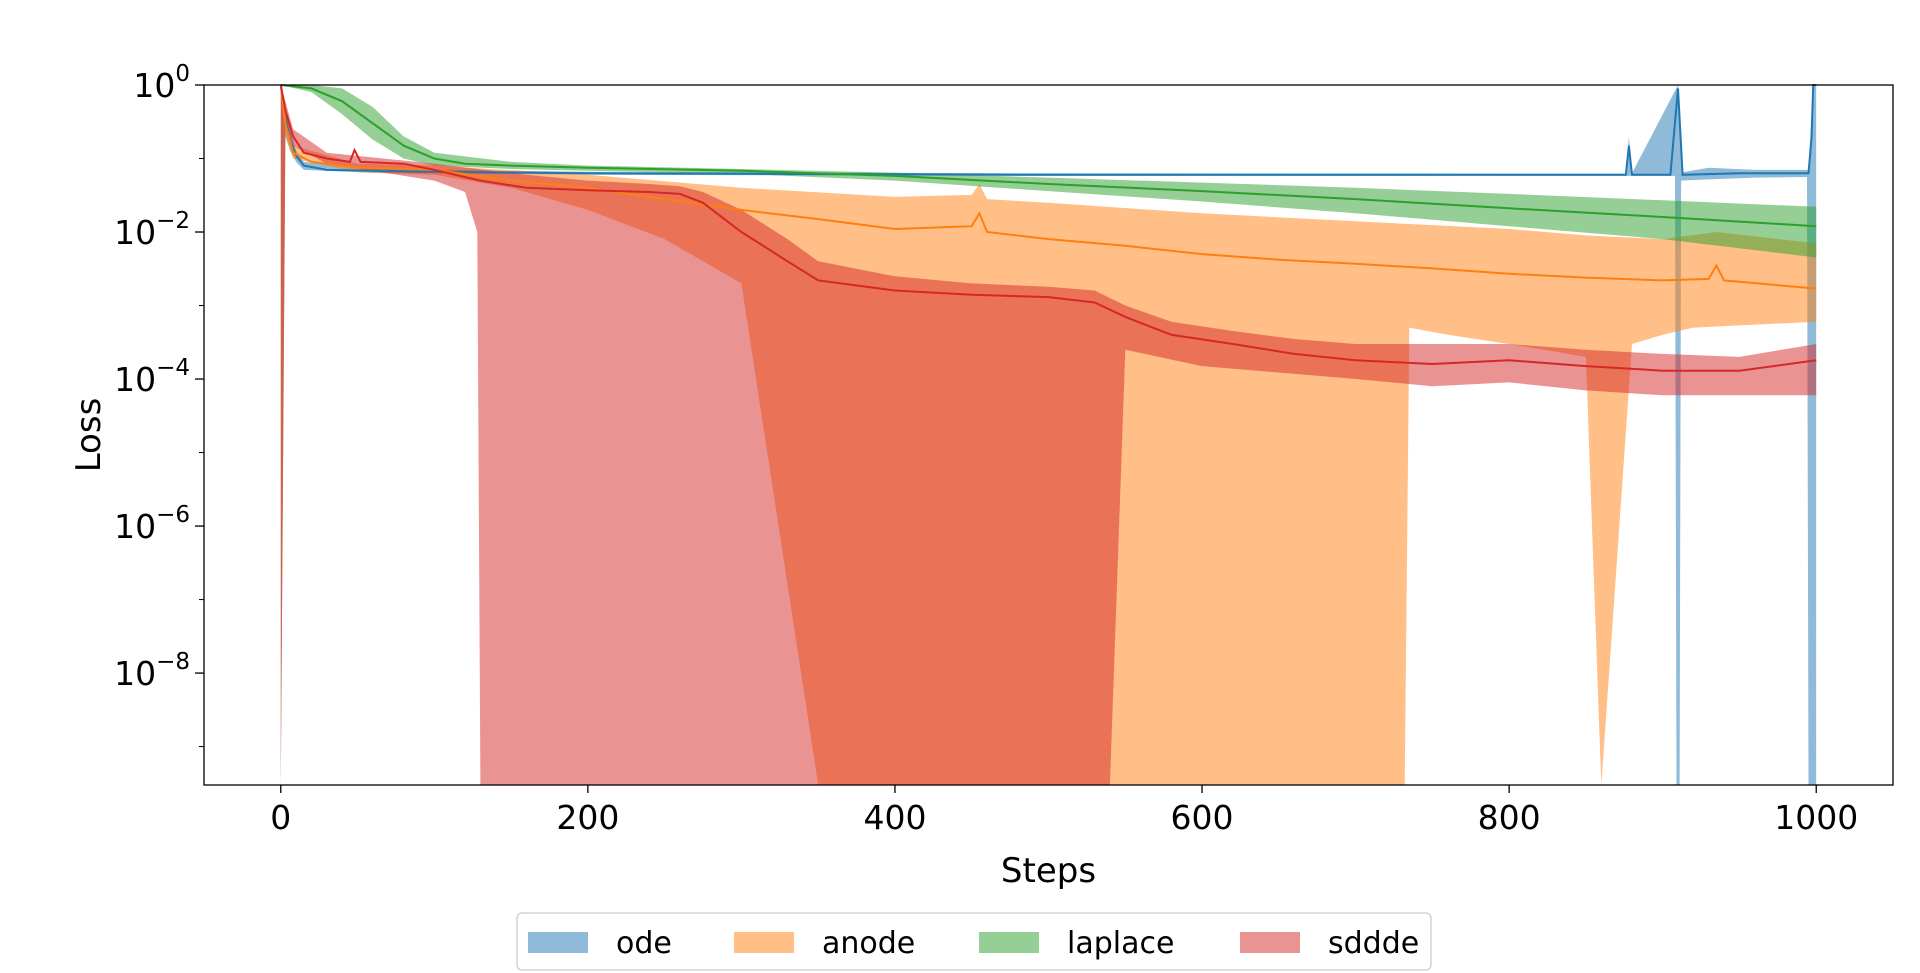 This screenshot has height=973, width=1920. Describe the element at coordinates (152, 524) in the screenshot. I see `y-tick-label: 10⁻⁶` at that location.